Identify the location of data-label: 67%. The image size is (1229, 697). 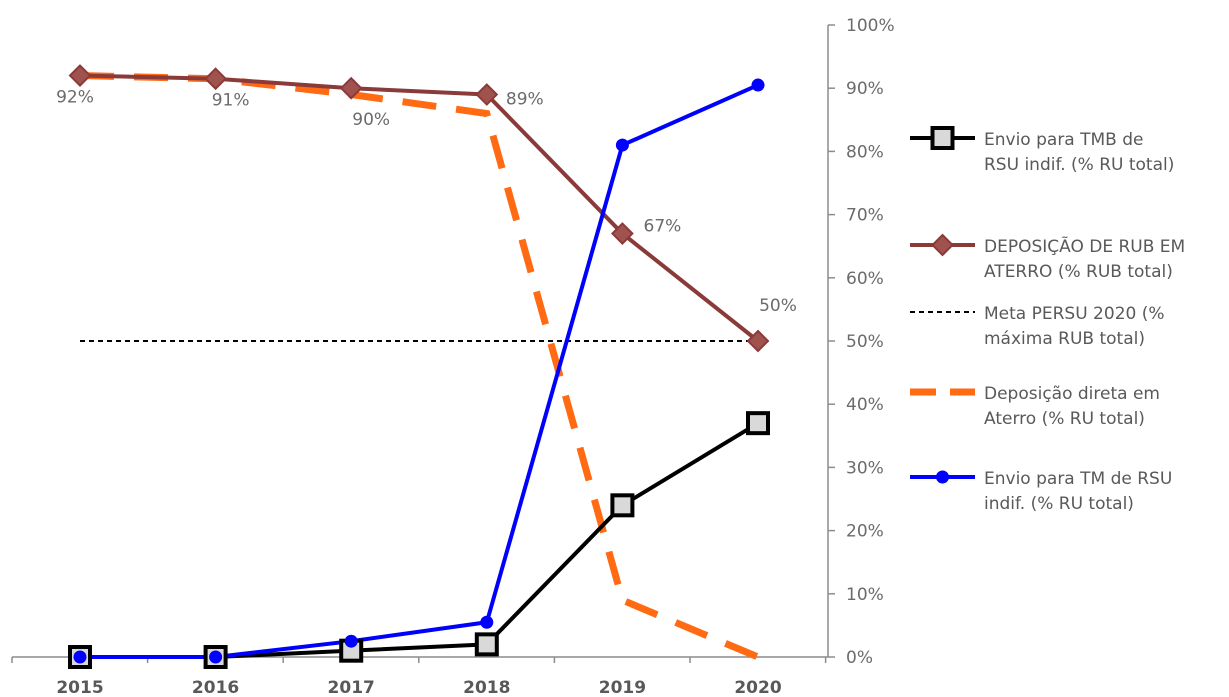
(663, 227).